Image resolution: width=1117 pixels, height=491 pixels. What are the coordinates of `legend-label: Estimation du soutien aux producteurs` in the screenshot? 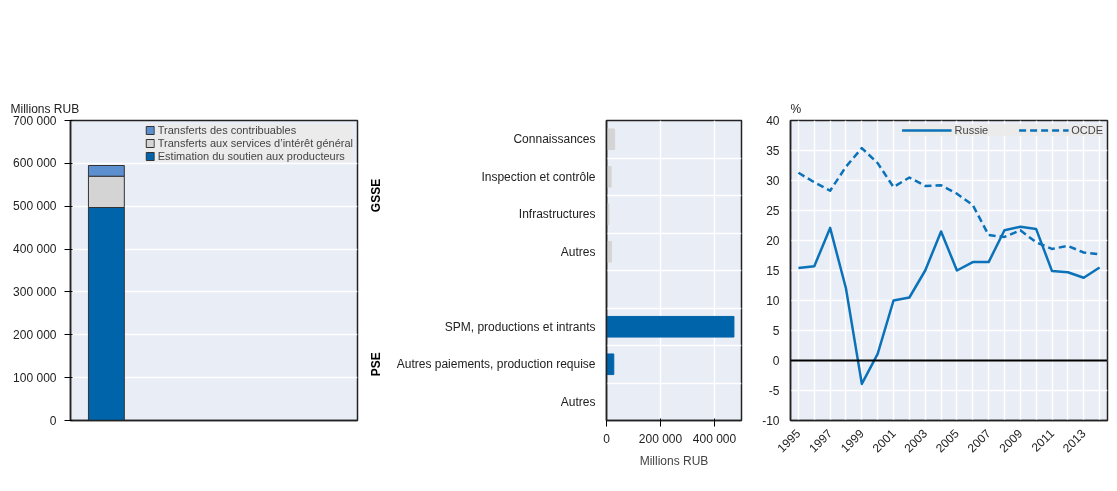 It's located at (251, 156).